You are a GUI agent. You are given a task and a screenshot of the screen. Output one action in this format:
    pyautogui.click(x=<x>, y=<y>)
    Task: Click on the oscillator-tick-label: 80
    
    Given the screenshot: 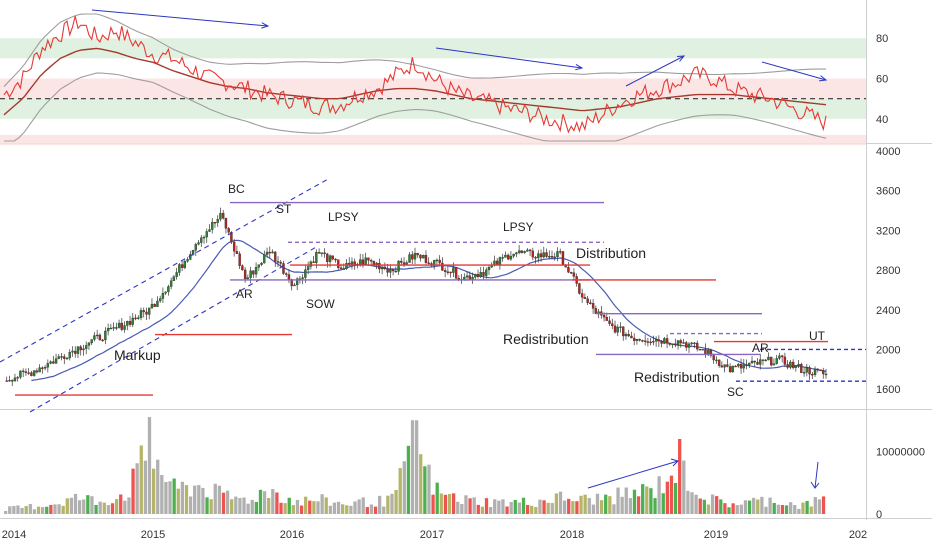 What is the action you would take?
    pyautogui.click(x=882, y=39)
    